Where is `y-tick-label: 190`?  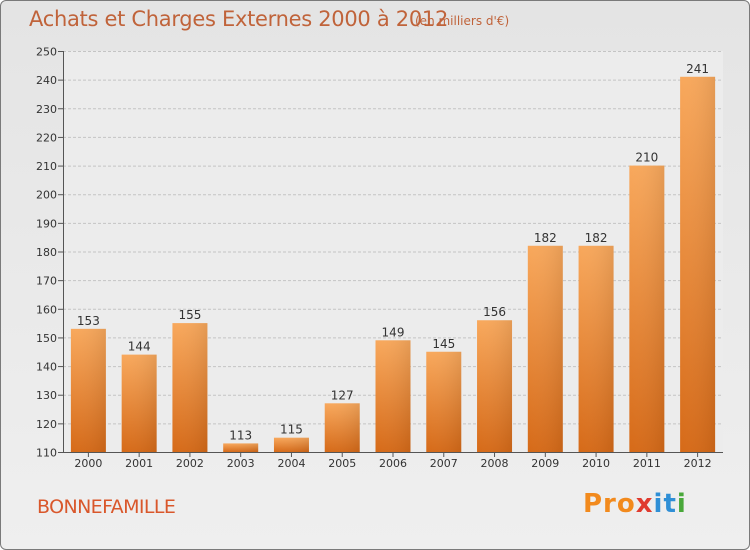
y-tick-label: 190 is located at coordinates (46, 223).